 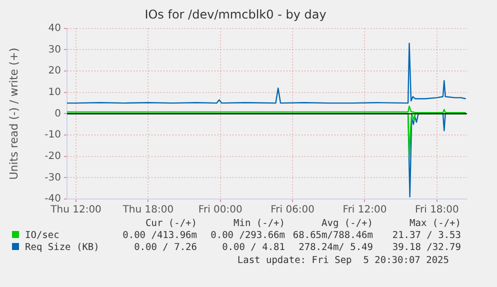 What do you see at coordinates (52, 199) in the screenshot?
I see `y-tick-label: -40` at bounding box center [52, 199].